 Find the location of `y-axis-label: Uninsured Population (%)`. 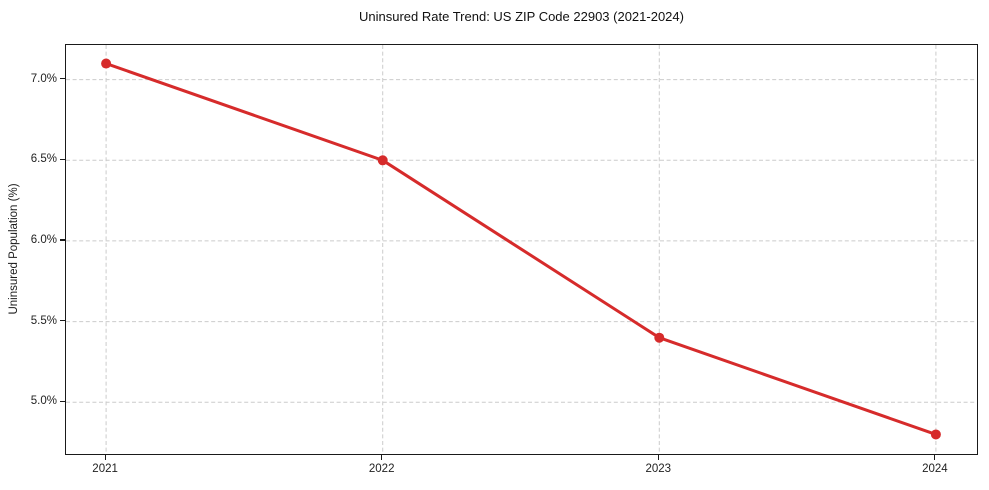

y-axis-label: Uninsured Population (%) is located at coordinates (14, 249).